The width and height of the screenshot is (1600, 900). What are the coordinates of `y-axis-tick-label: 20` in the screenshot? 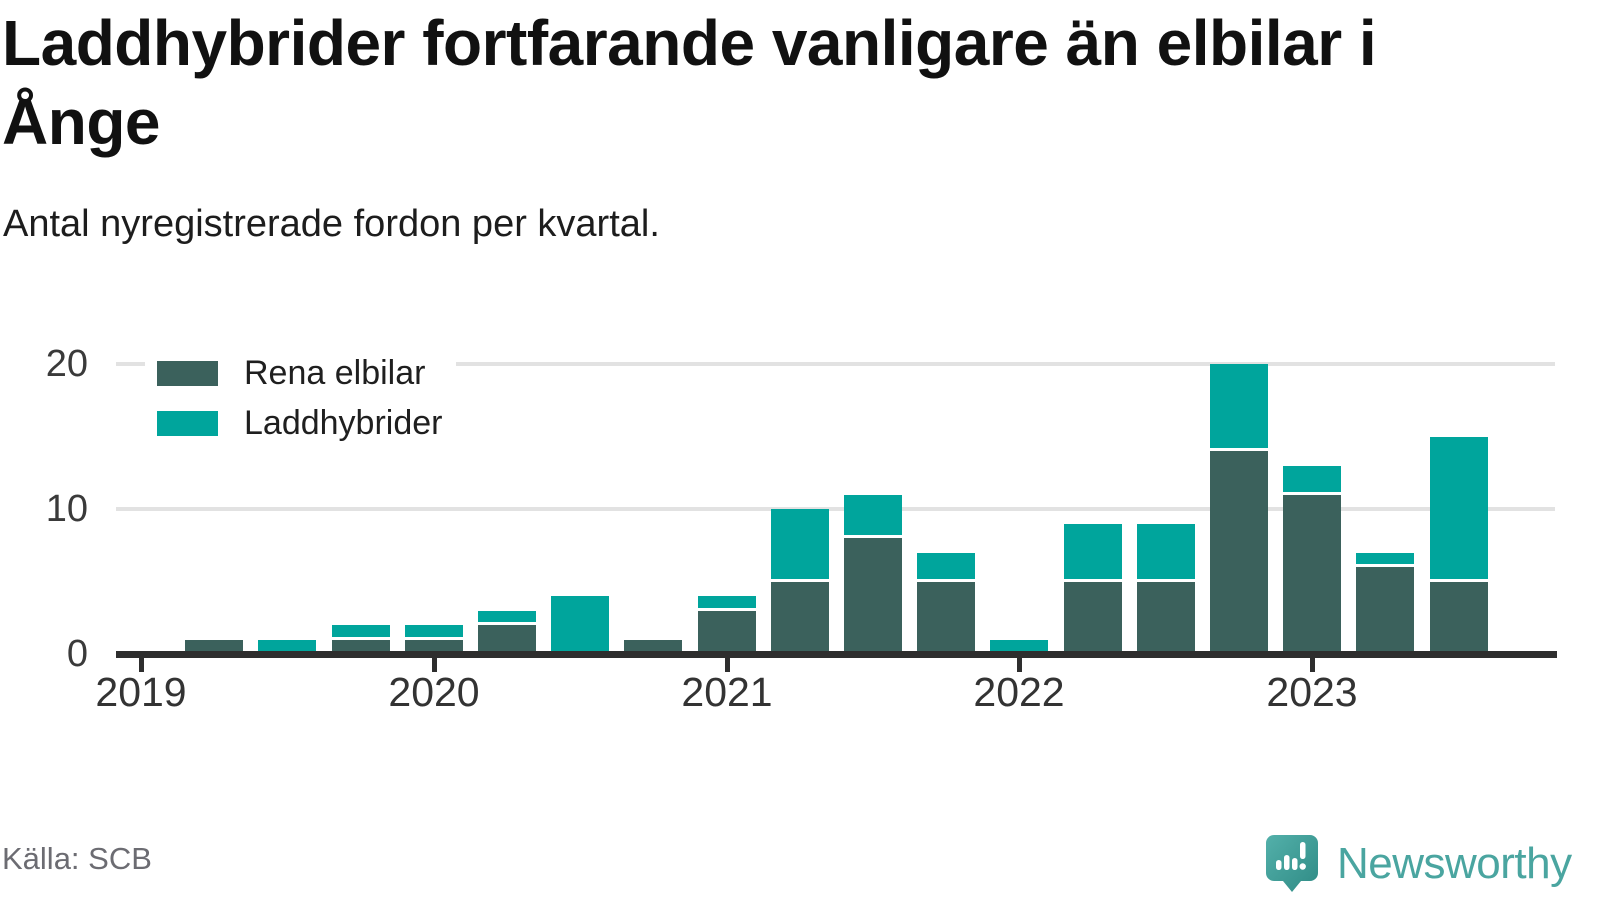 It's located at (66, 364).